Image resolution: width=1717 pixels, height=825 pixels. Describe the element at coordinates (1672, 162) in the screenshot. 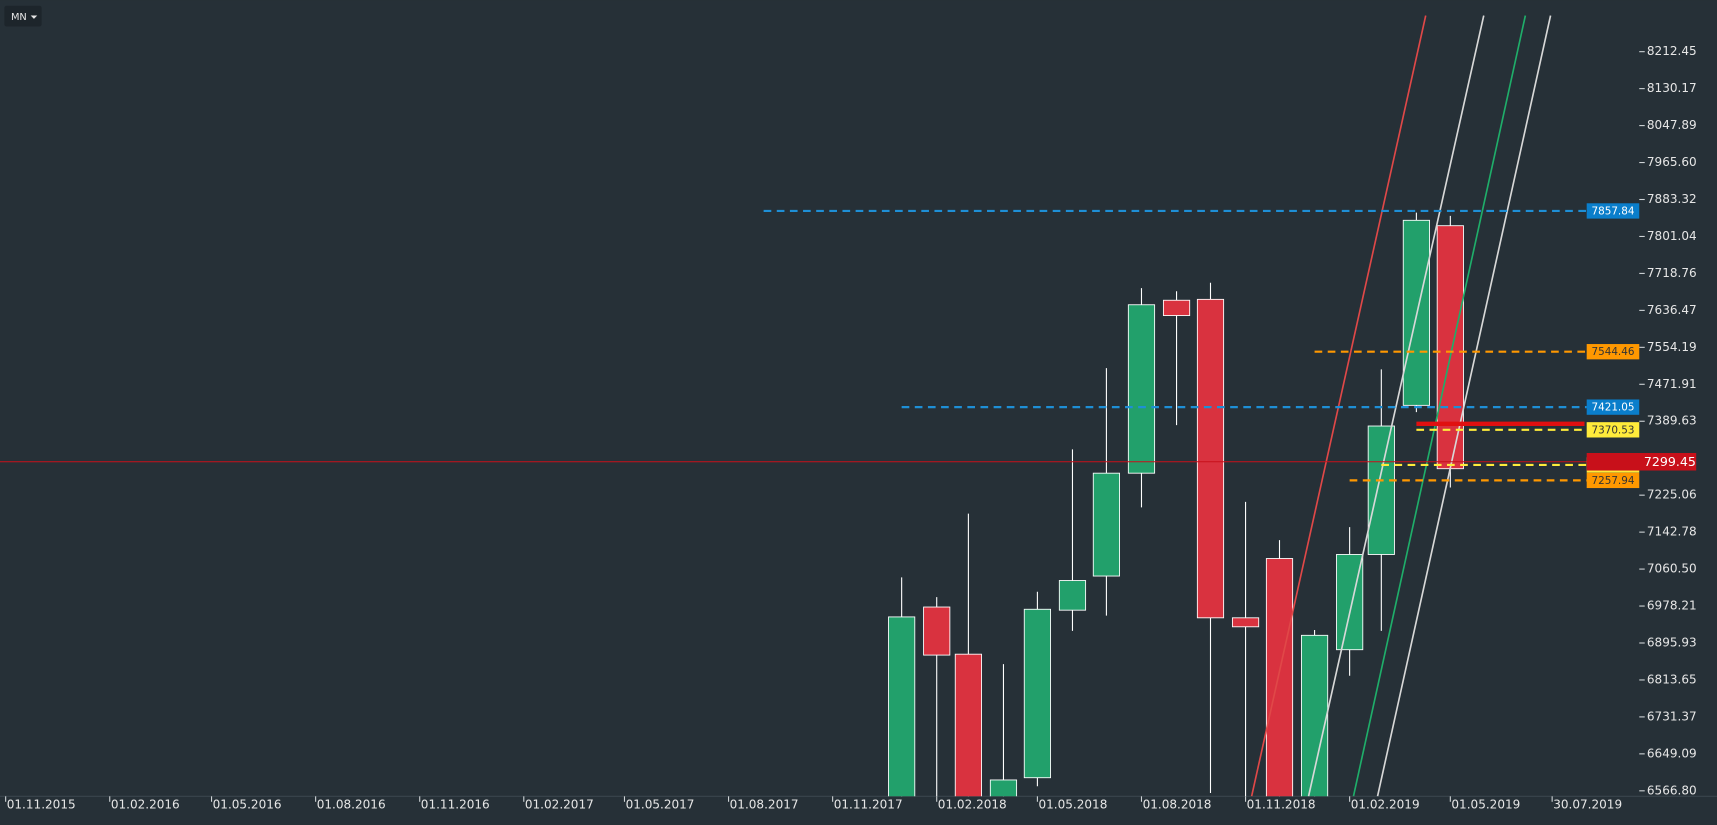

I see `y-tick-label: 7965.60` at that location.